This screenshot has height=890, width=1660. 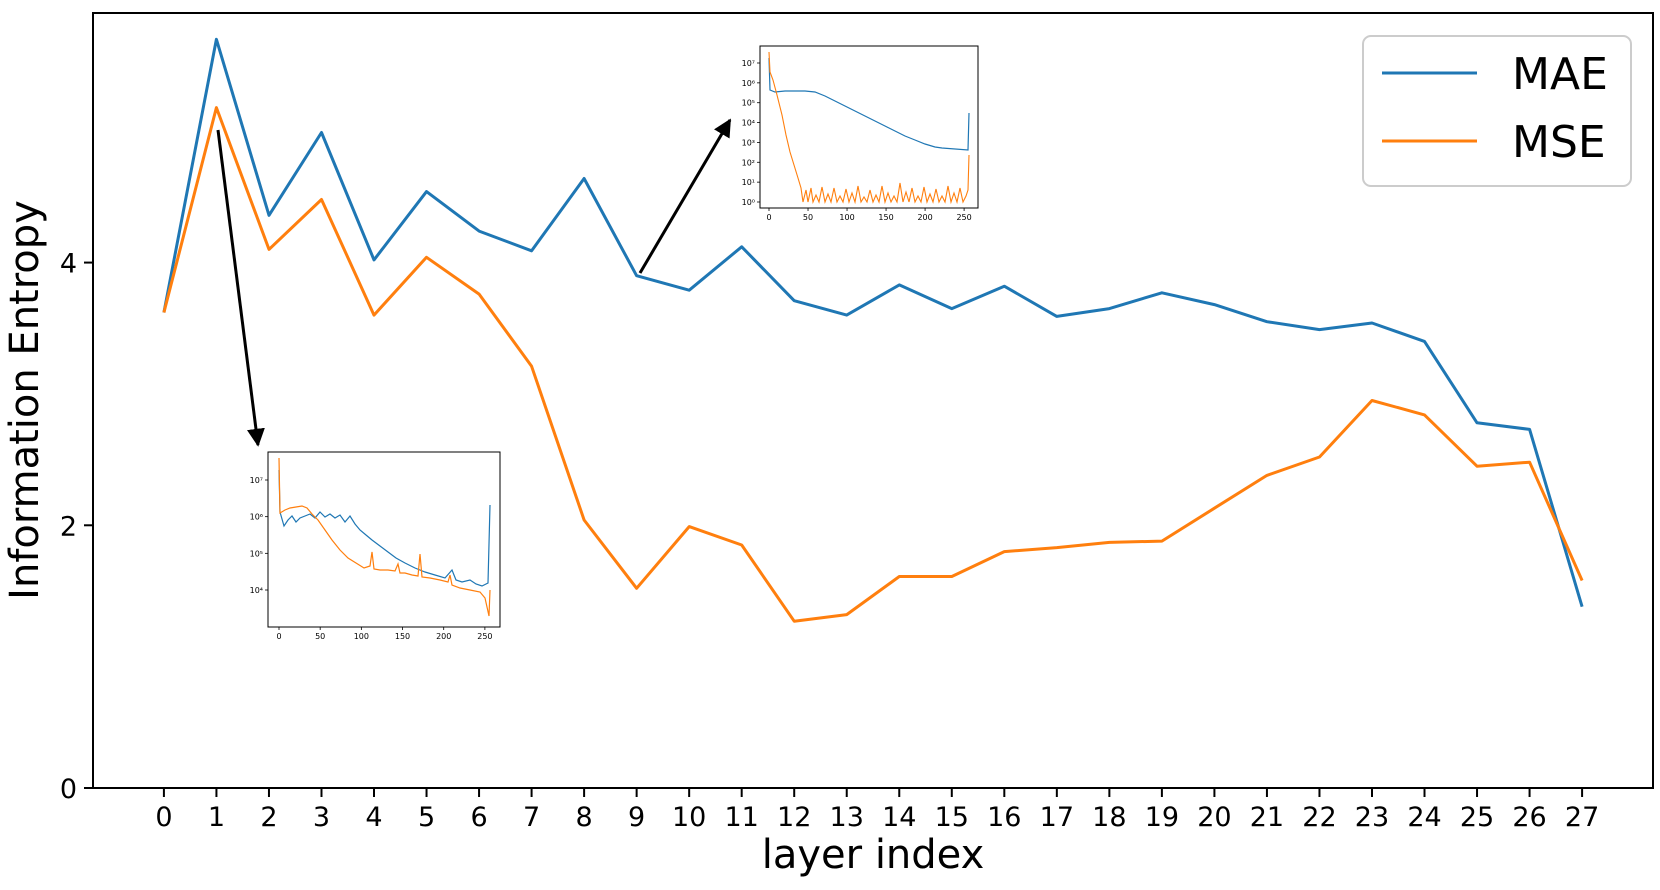 I want to click on inset-y-tick-label: 10³, so click(x=748, y=142).